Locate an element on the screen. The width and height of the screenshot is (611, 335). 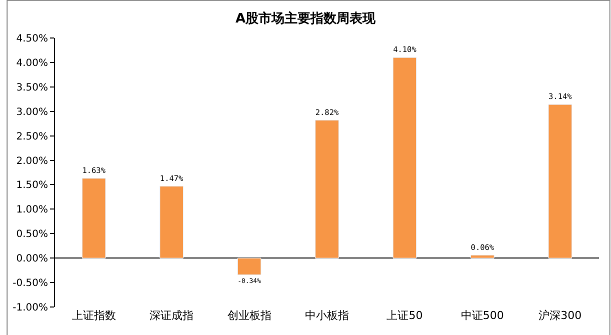
y-tick-label: 4.50% is located at coordinates (32, 39).